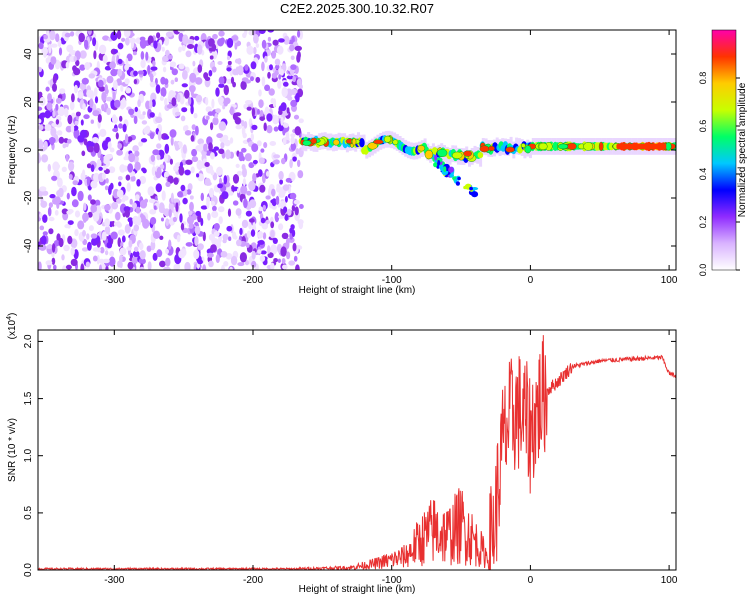  I want to click on colorbar-label: Normalized spectral amplitude, so click(742, 149).